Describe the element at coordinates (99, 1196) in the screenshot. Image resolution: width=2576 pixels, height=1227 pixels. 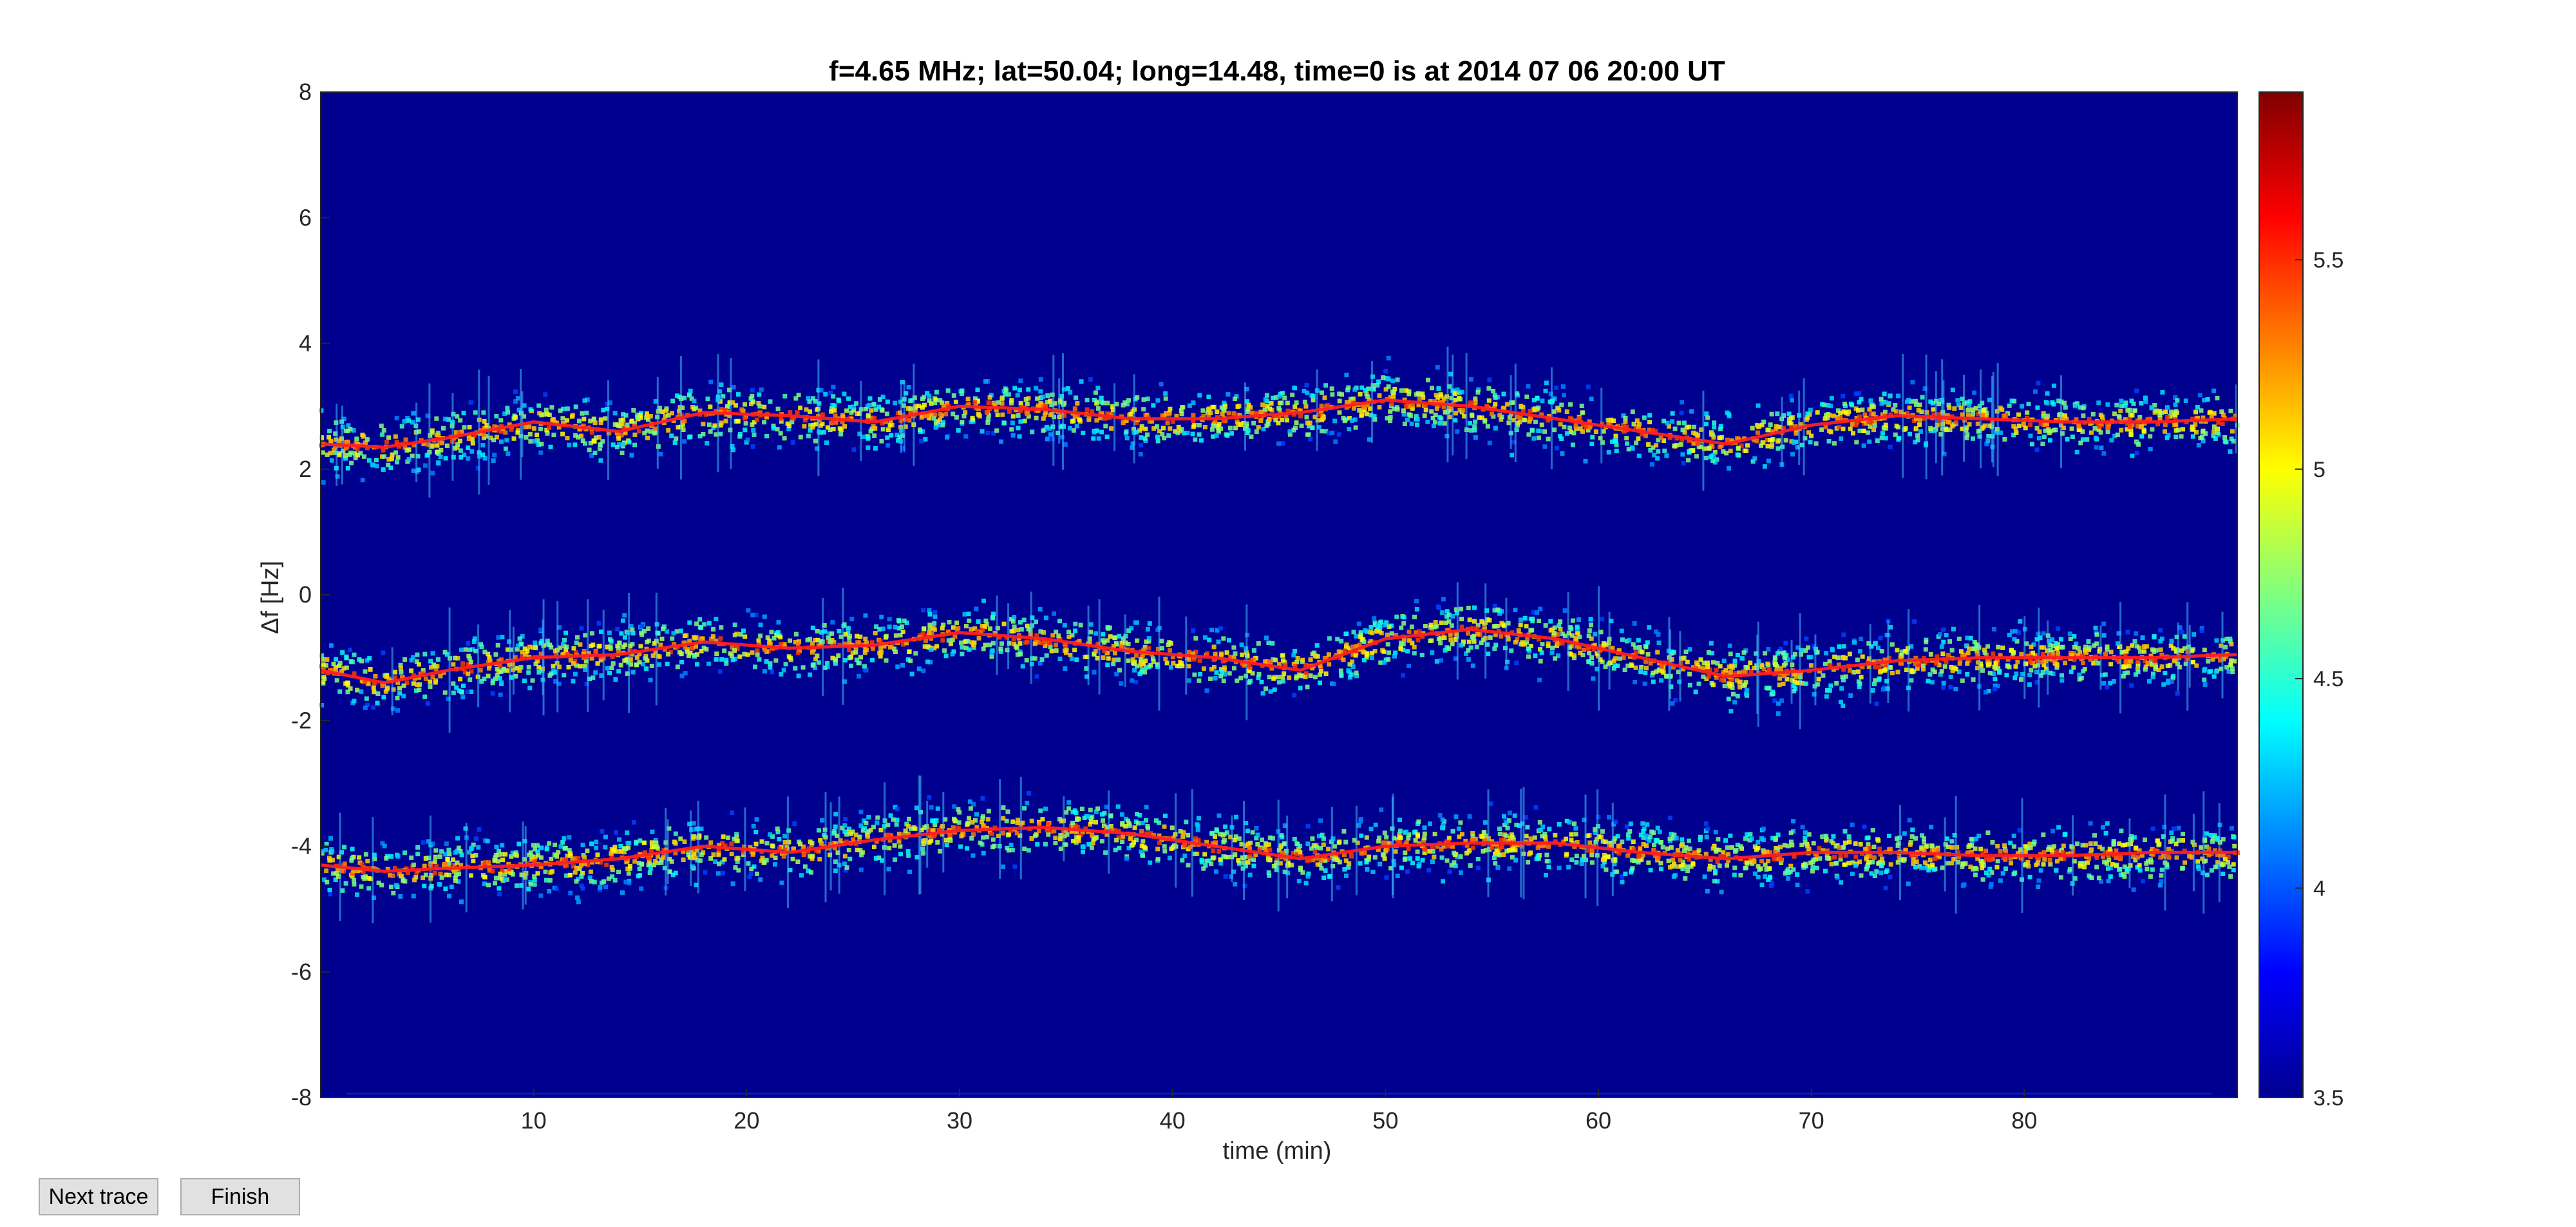
I see `next-trace-button: Next trace` at that location.